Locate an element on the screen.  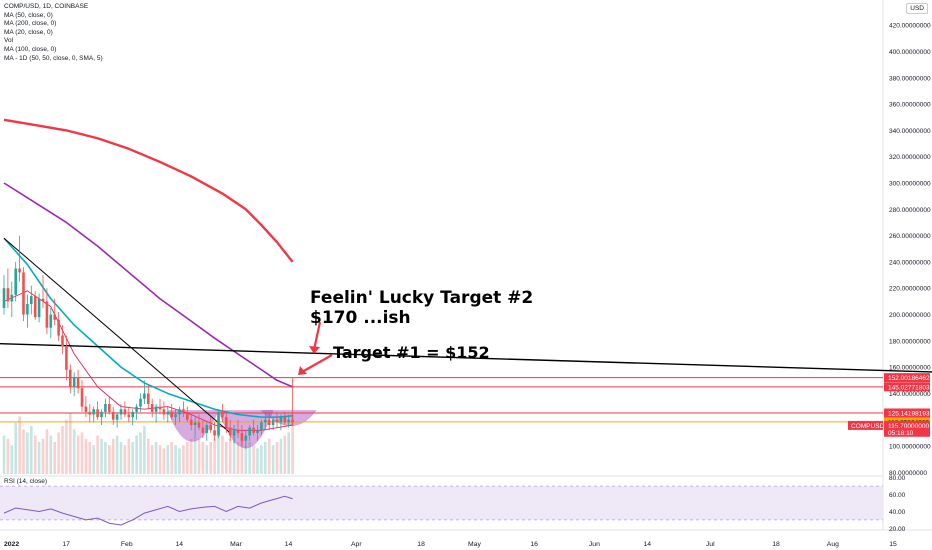
time-tick-label: 15 is located at coordinates (893, 544).